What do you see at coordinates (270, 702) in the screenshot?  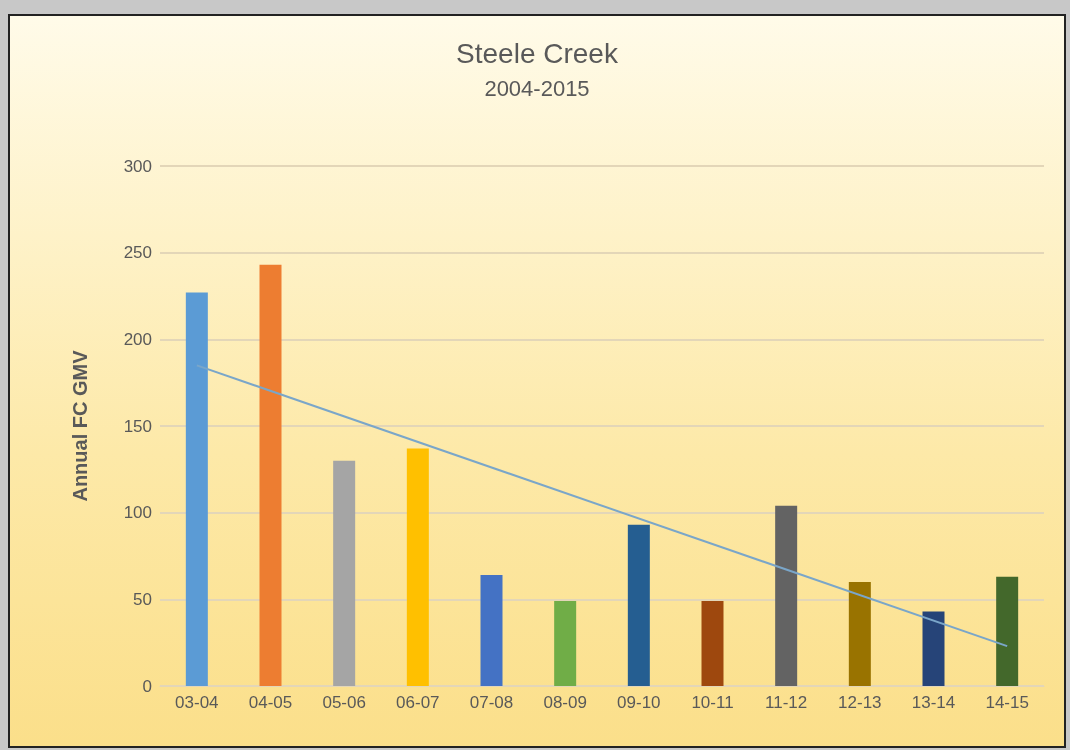 I see `x-tick-label: 04-05` at bounding box center [270, 702].